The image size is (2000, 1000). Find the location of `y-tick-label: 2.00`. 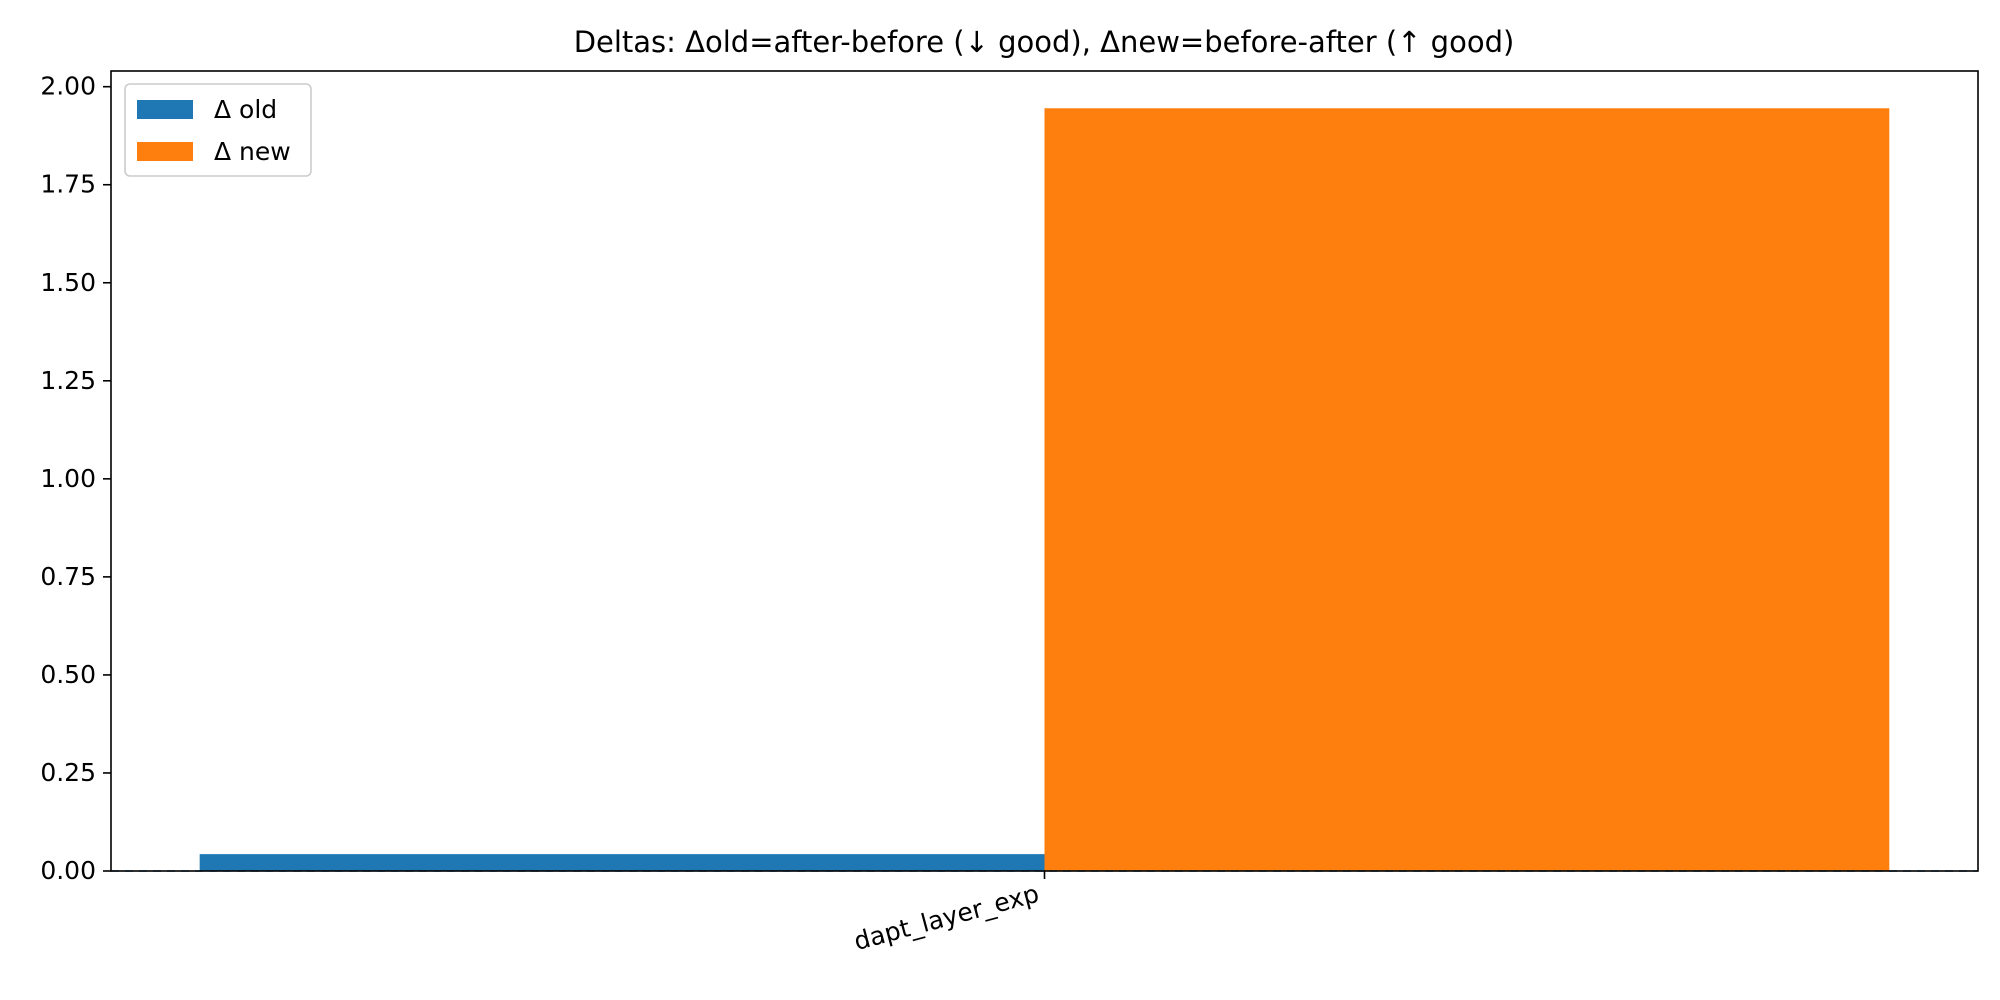

y-tick-label: 2.00 is located at coordinates (68, 86).